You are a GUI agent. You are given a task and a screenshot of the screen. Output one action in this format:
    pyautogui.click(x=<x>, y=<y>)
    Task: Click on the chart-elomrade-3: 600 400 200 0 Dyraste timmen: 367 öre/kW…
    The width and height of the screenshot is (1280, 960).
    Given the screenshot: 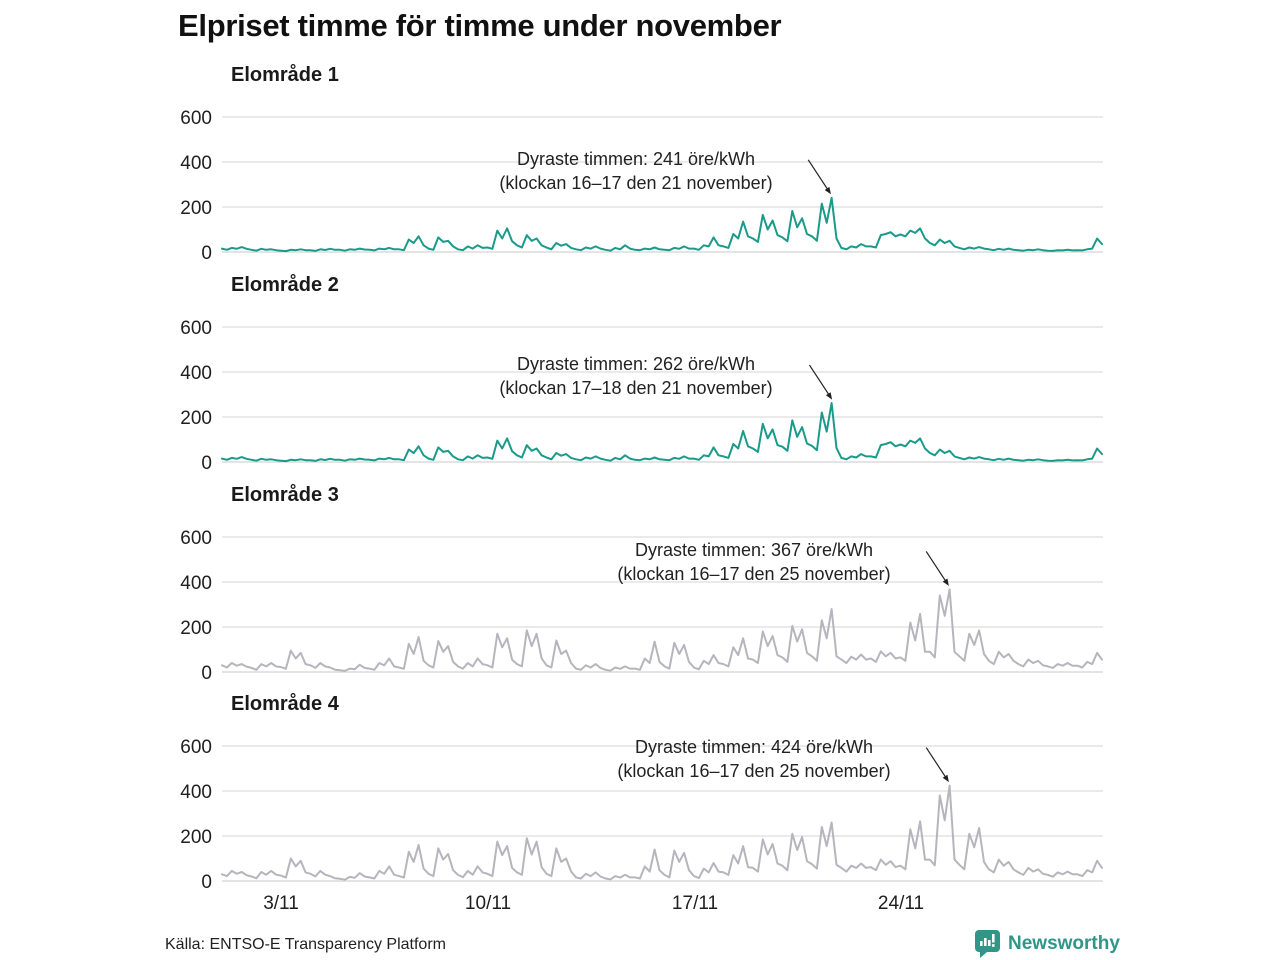 What is the action you would take?
    pyautogui.click(x=641, y=603)
    